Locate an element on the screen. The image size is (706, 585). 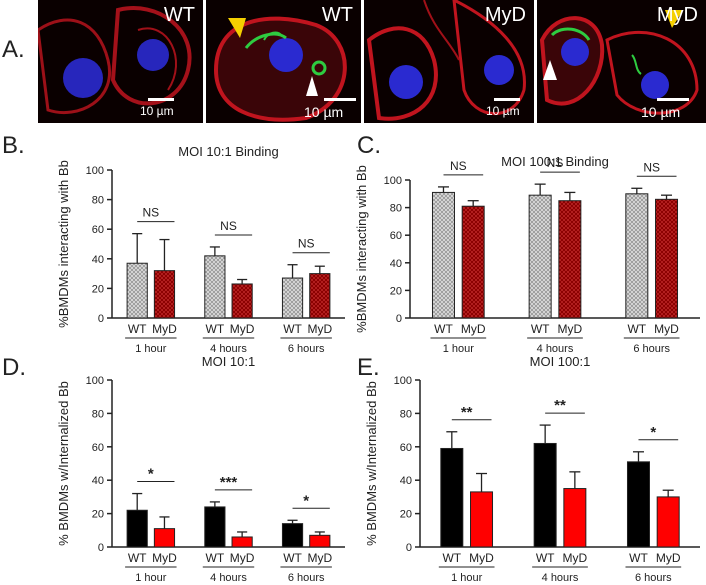
micrograph-wt-1: WT 10 µm is located at coordinates (120, 61).